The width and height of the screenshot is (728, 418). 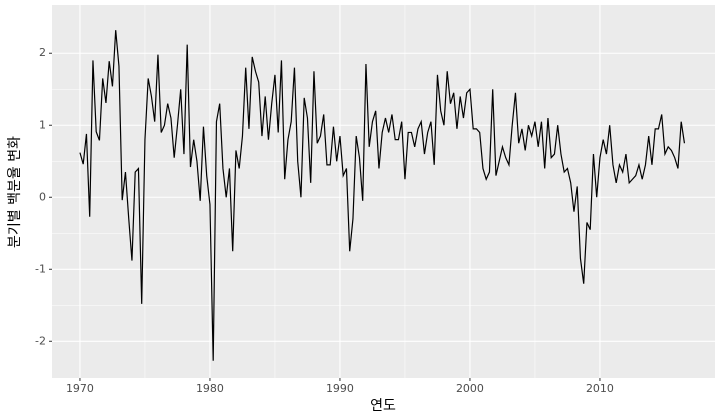 I want to click on x-tick-label: 2010, so click(x=600, y=388).